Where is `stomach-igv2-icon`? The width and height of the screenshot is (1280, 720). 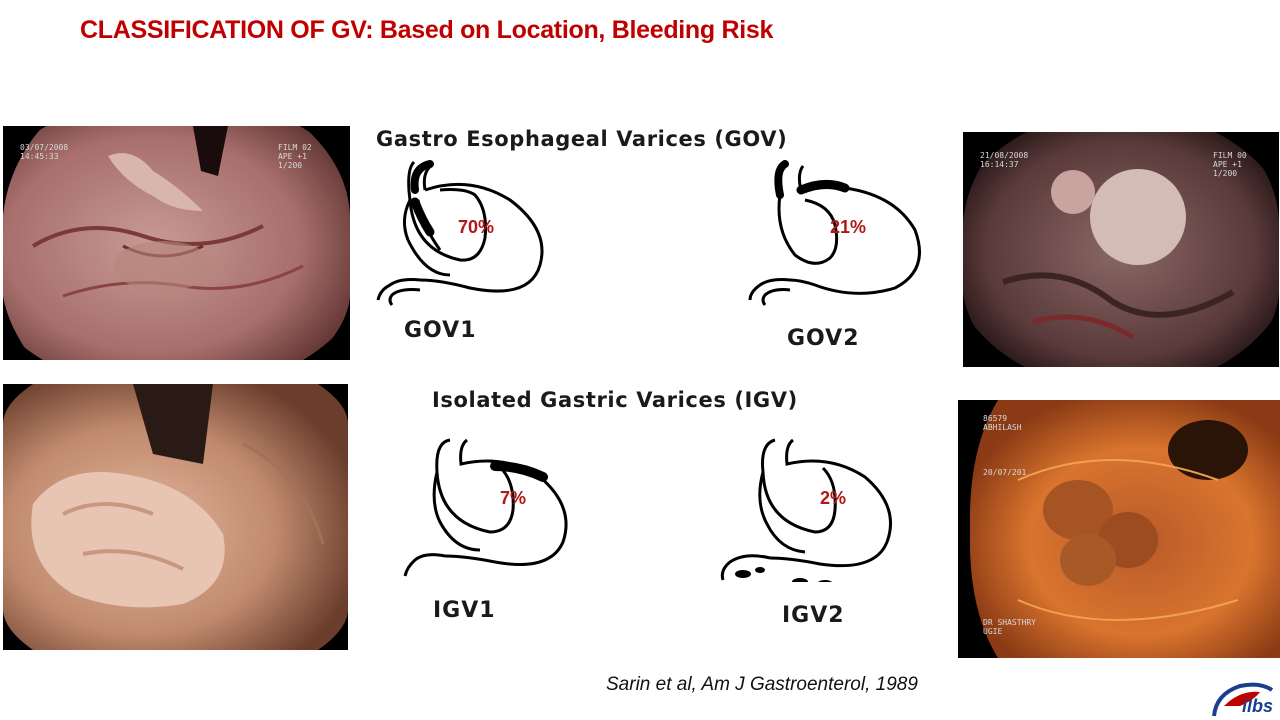 stomach-igv2-icon is located at coordinates (806, 510).